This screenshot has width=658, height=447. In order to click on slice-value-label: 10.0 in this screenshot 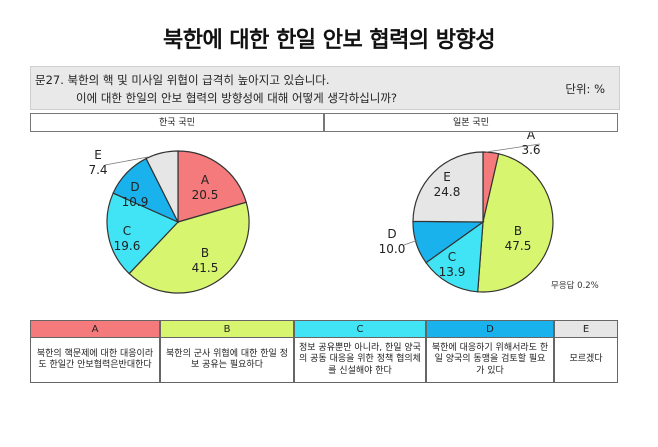, I will do `click(392, 249)`.